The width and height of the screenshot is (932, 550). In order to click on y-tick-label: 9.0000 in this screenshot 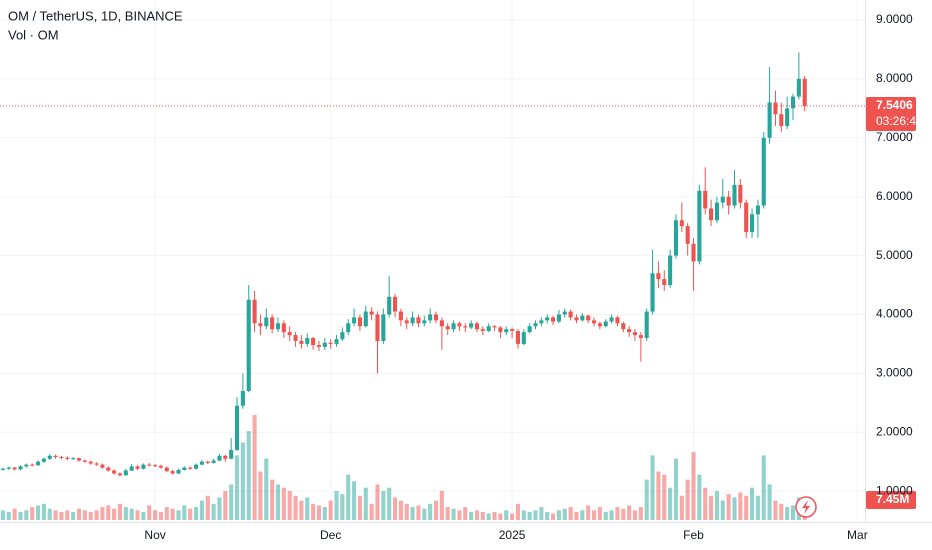, I will do `click(894, 19)`.